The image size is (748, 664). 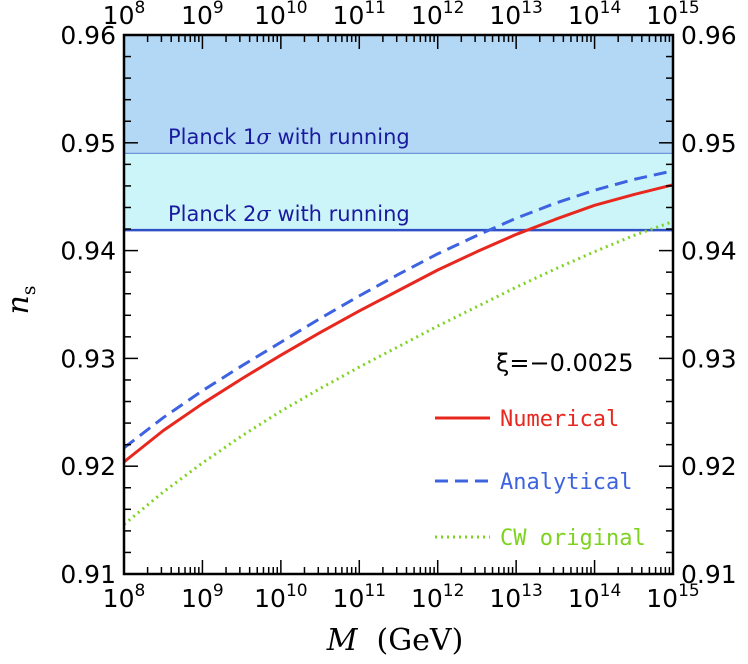 What do you see at coordinates (672, 597) in the screenshot?
I see `x-tick-label-bottom: 10¹⁵` at bounding box center [672, 597].